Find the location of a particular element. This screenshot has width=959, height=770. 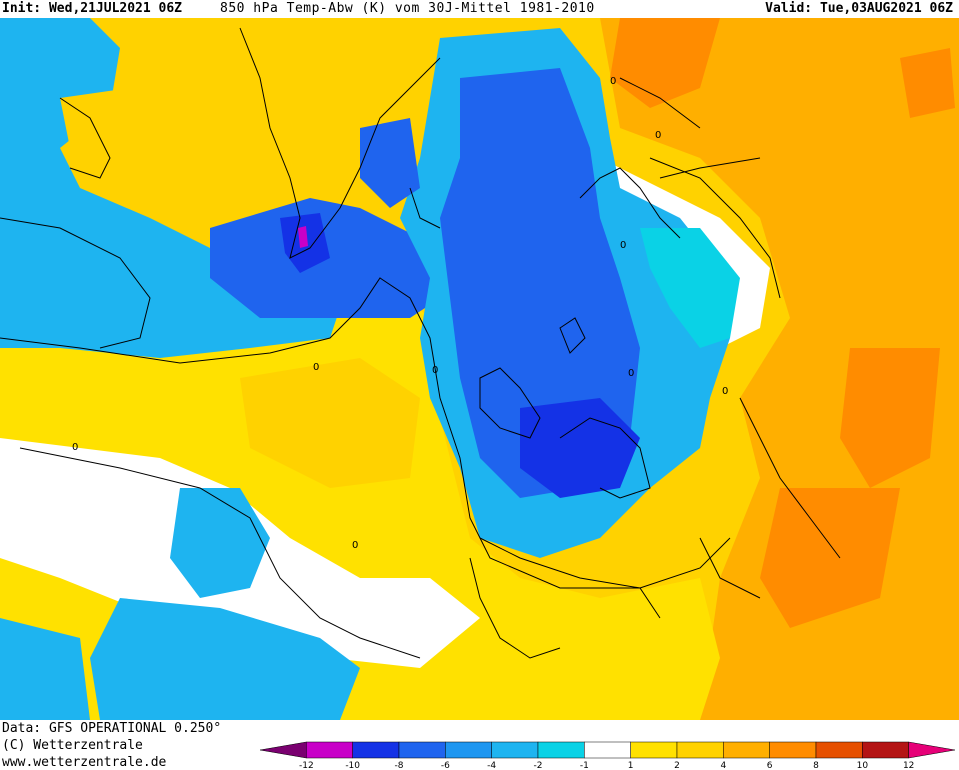

warm-canada-island is located at coordinates (100, 128).